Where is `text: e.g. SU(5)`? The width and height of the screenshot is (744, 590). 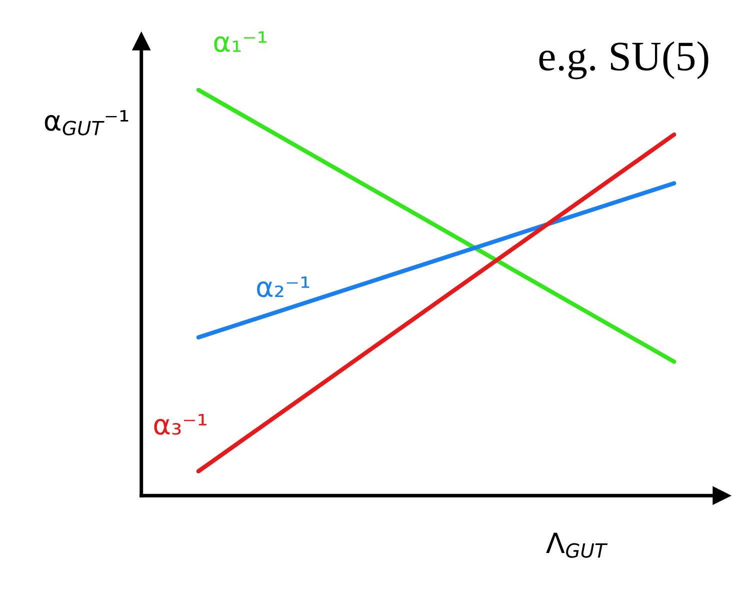
text: e.g. SU(5) is located at coordinates (623, 60).